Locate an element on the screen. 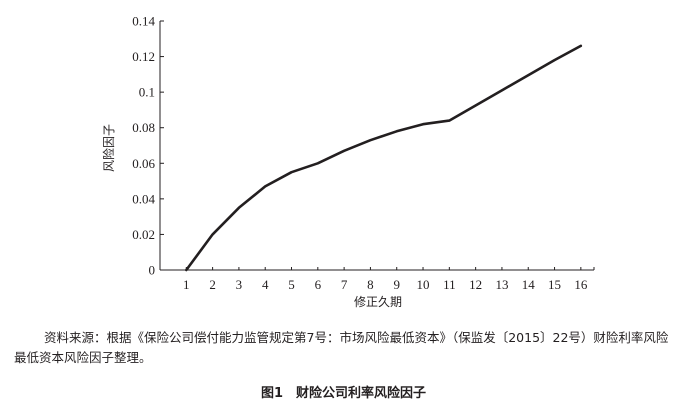 This screenshot has height=410, width=687. y-axis-ticks: 0 0.02 0.04 0.06 0.08 0.1 0.12 0.14 is located at coordinates (148, 146).